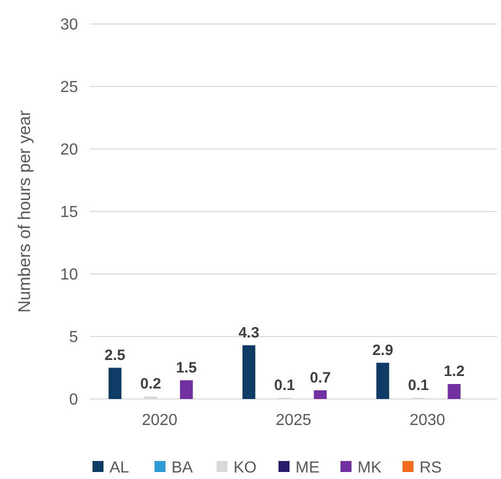 Image resolution: width=501 pixels, height=479 pixels. I want to click on legend-label: AL, so click(120, 468).